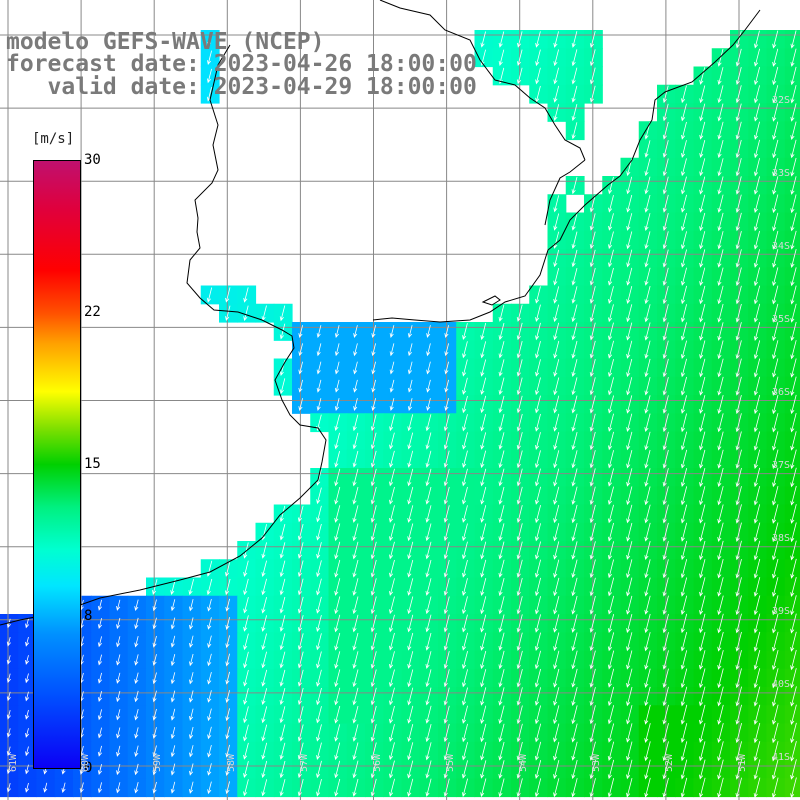 This screenshot has height=800, width=800. I want to click on lon-label: 57W, so click(304, 762).